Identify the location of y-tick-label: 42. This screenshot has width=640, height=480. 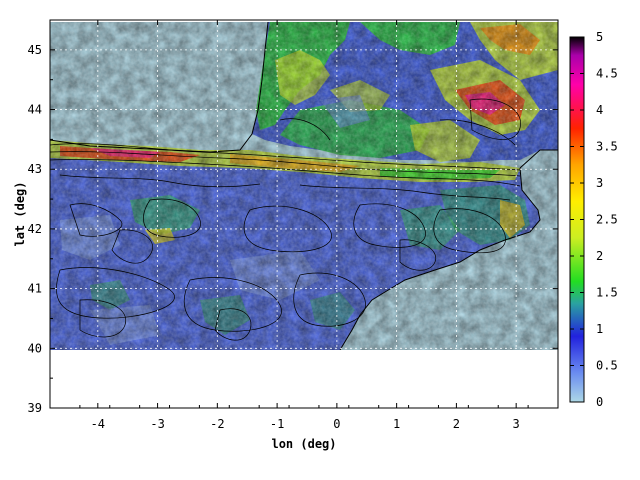
(35, 229).